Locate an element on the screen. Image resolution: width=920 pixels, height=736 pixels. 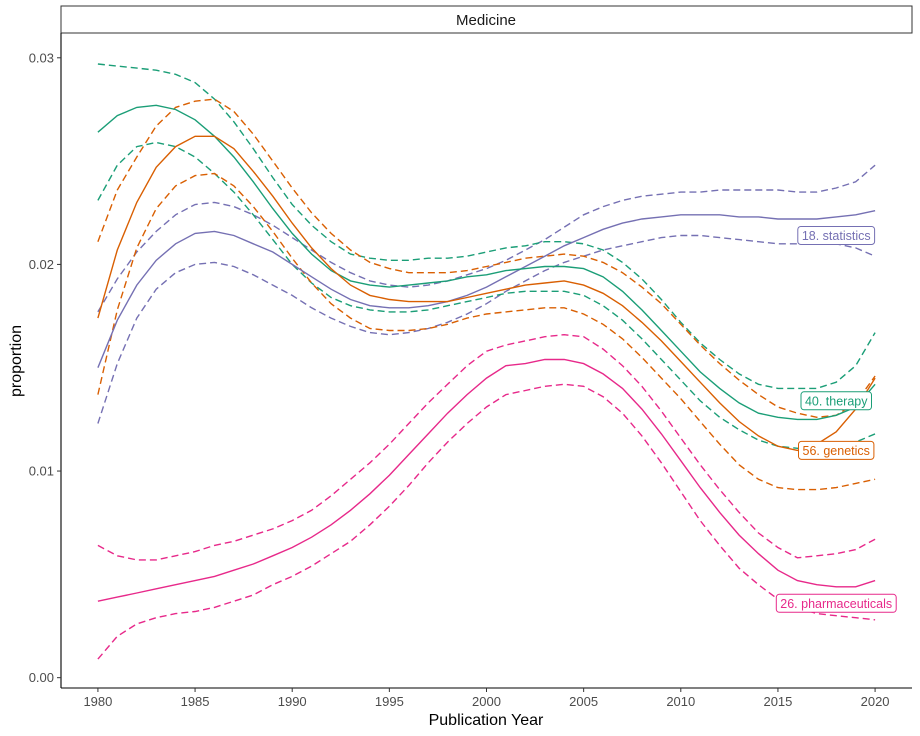
x-tick-label: 2020 is located at coordinates (875, 701).